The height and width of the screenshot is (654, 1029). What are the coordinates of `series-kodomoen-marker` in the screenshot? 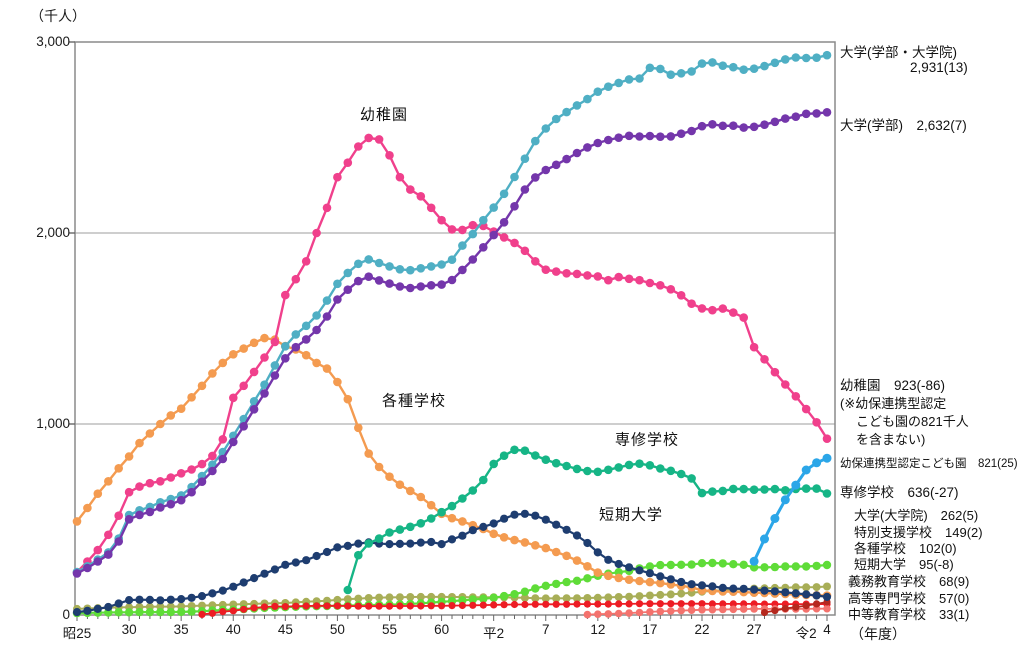 It's located at (785, 500).